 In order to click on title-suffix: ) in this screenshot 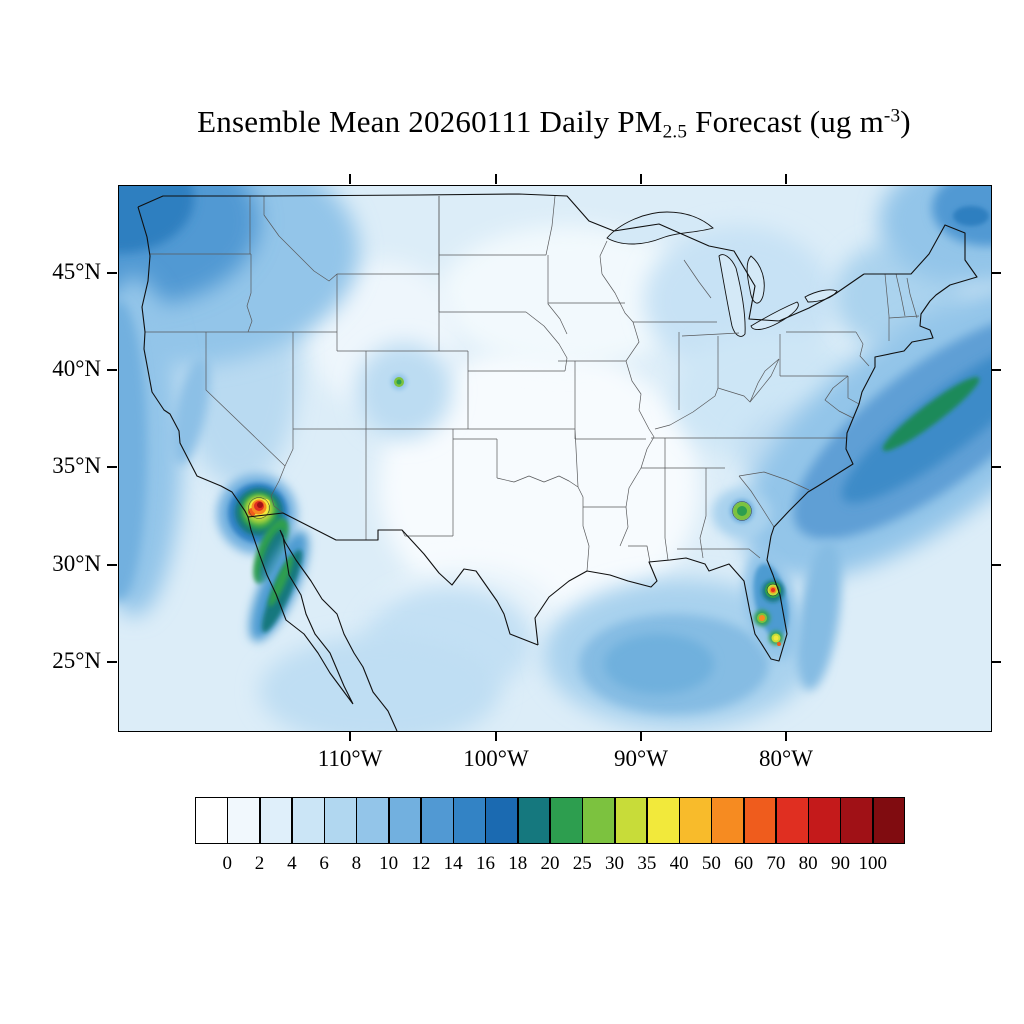, I will do `click(905, 121)`.